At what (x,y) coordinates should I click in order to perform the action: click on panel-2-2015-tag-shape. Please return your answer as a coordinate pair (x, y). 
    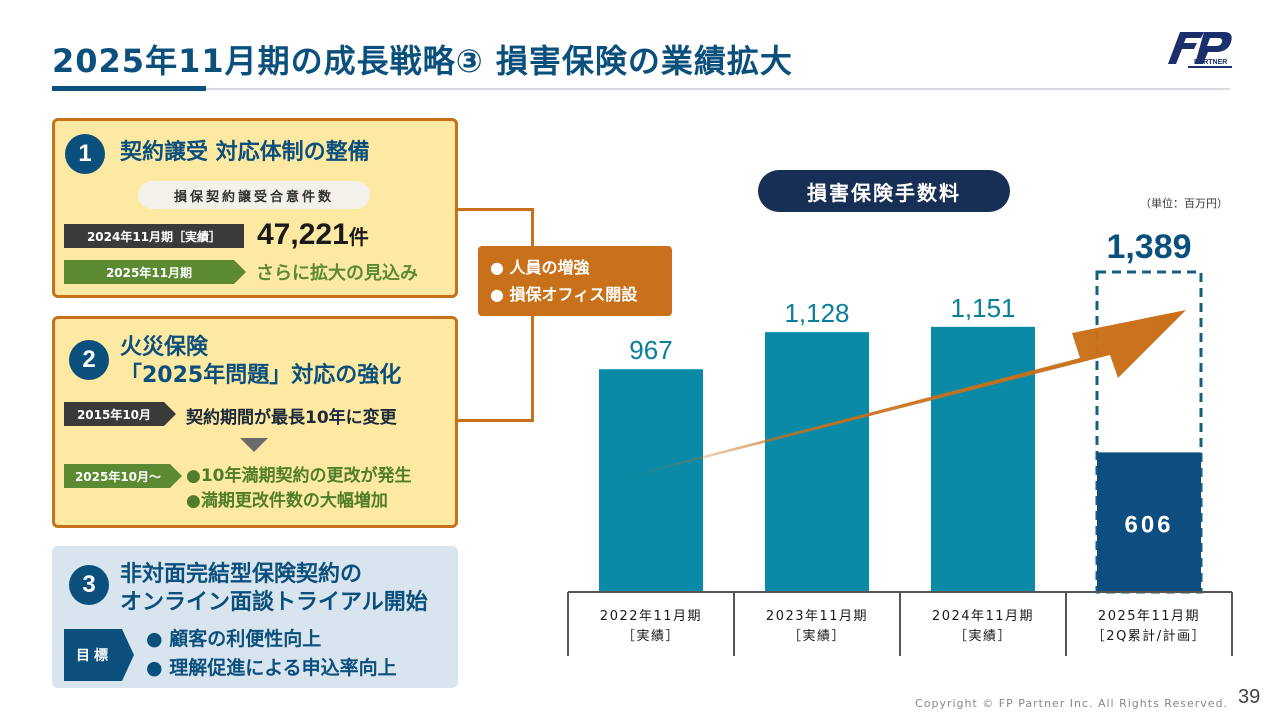
    Looking at the image, I should click on (120, 414).